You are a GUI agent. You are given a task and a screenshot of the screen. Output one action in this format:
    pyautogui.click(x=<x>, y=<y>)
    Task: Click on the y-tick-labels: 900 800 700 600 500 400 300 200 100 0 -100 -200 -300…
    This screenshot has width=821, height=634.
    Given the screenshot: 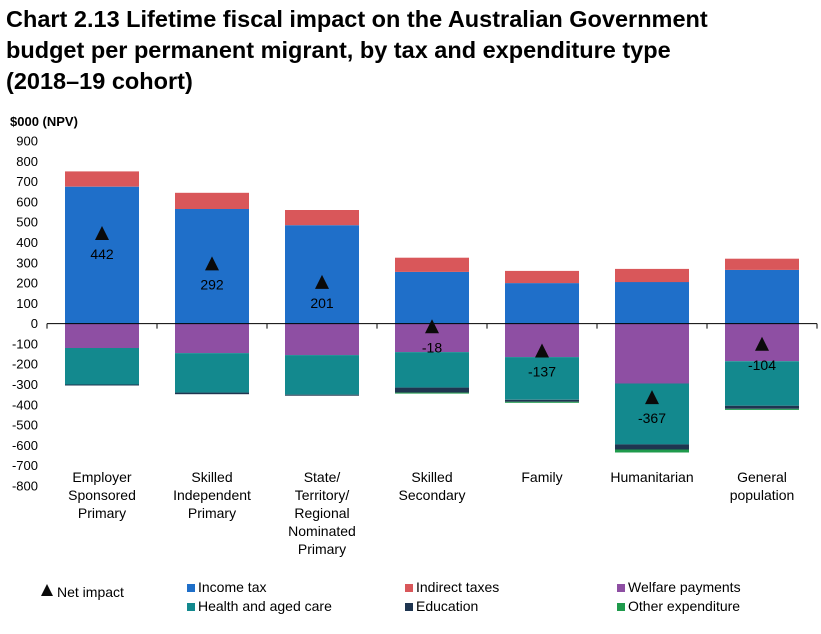 What is the action you would take?
    pyautogui.click(x=25, y=314)
    